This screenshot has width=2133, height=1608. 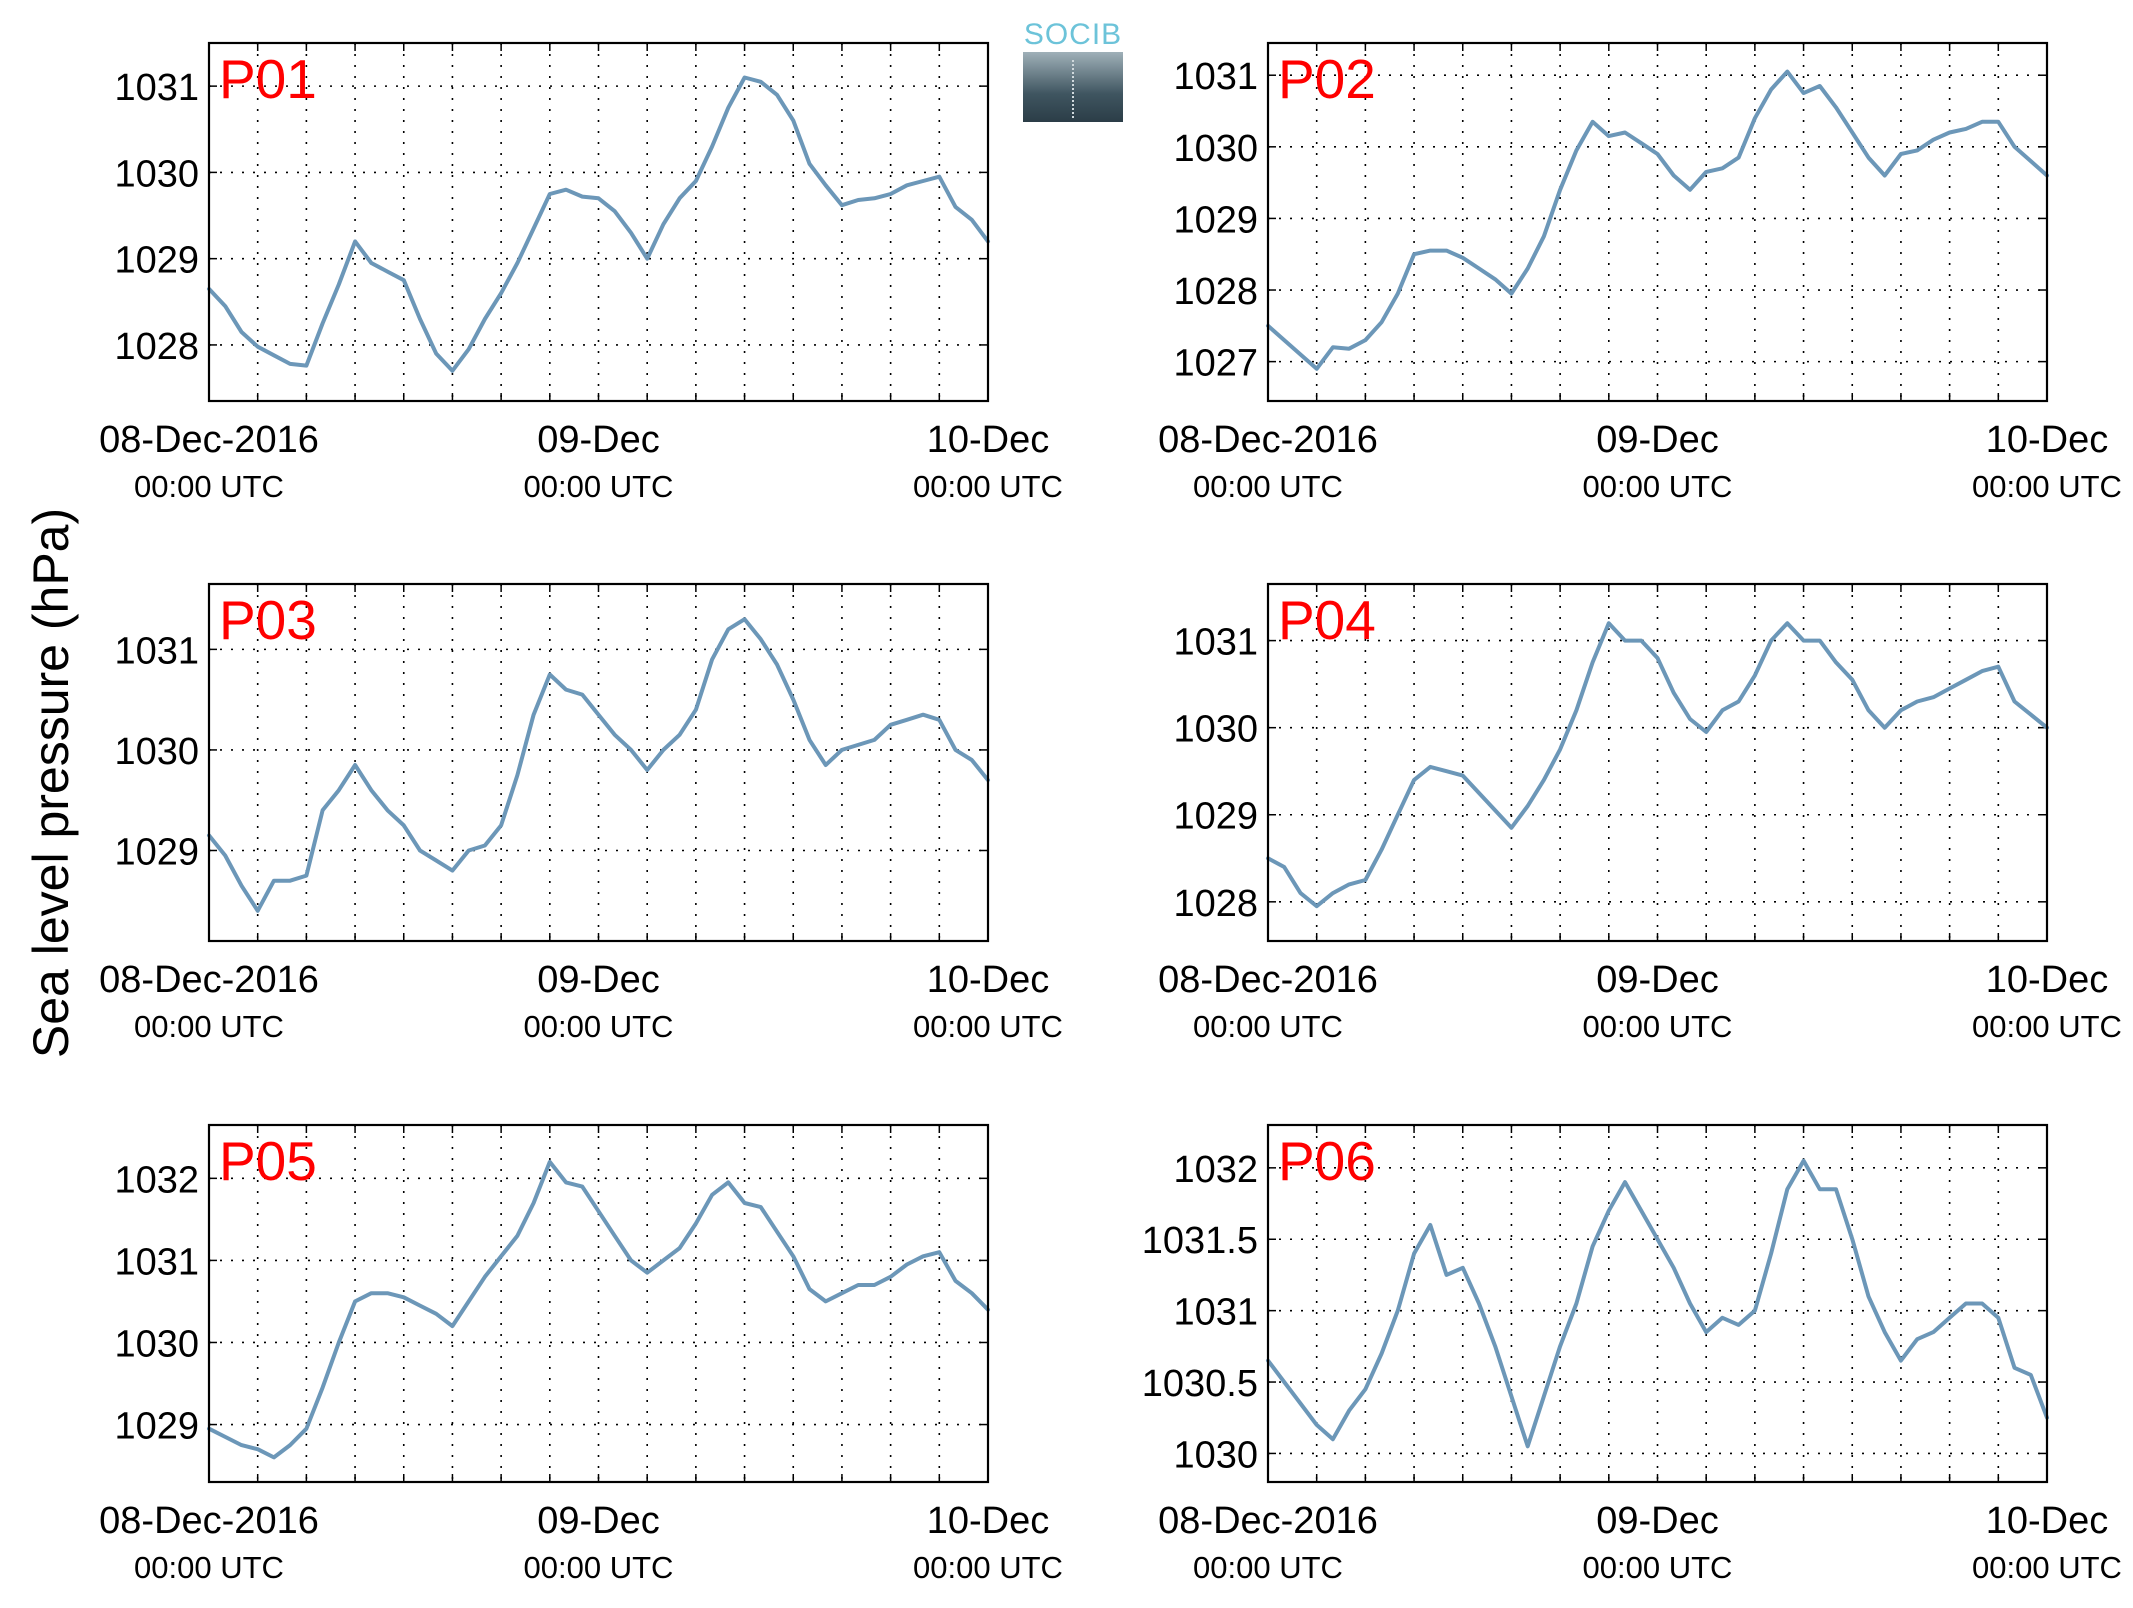 I want to click on y-tick-label: 1031.5, so click(x=1200, y=1241).